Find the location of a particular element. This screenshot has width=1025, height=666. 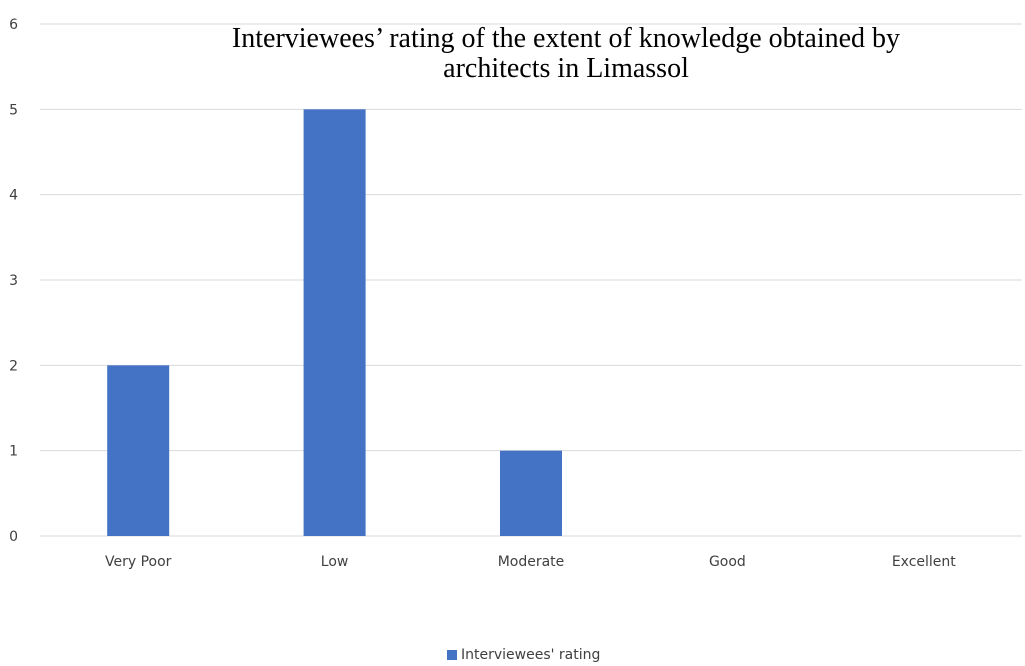

y-tick-label: 2 is located at coordinates (13, 366).